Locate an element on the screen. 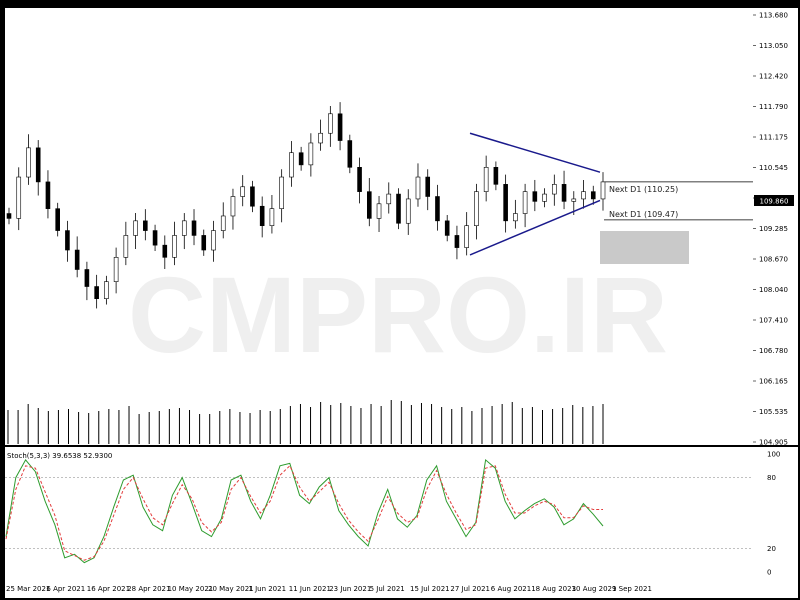 The width and height of the screenshot is (800, 600). current-price-label: 109.860 is located at coordinates (774, 202).